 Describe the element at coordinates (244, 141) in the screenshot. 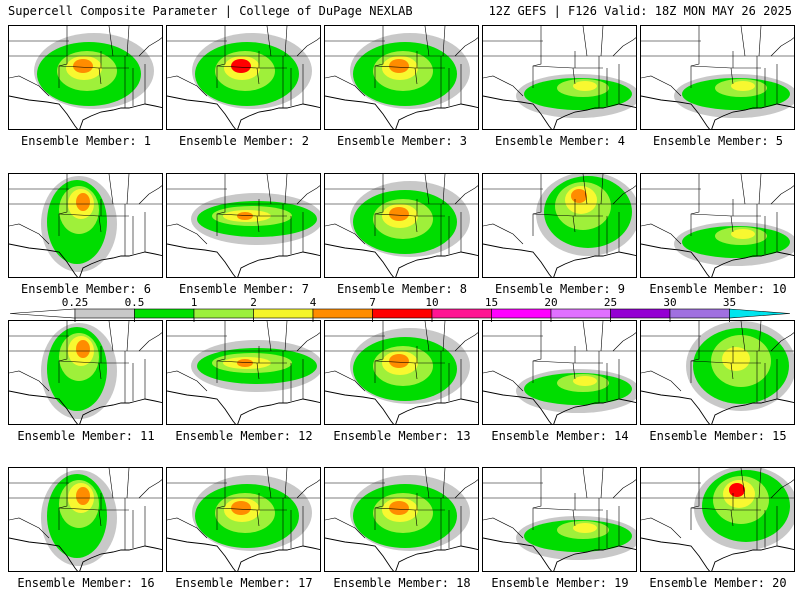

I see `member-label: Ensemble Member: 2` at that location.